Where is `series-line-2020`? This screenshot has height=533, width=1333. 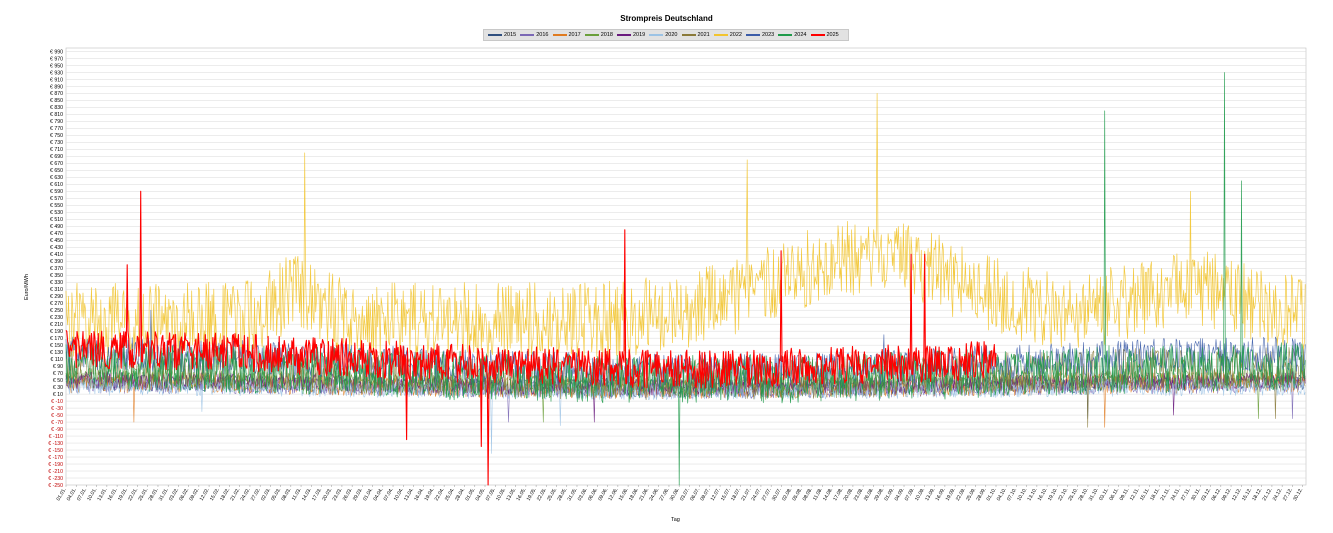 series-line-2020 is located at coordinates (685, 415).